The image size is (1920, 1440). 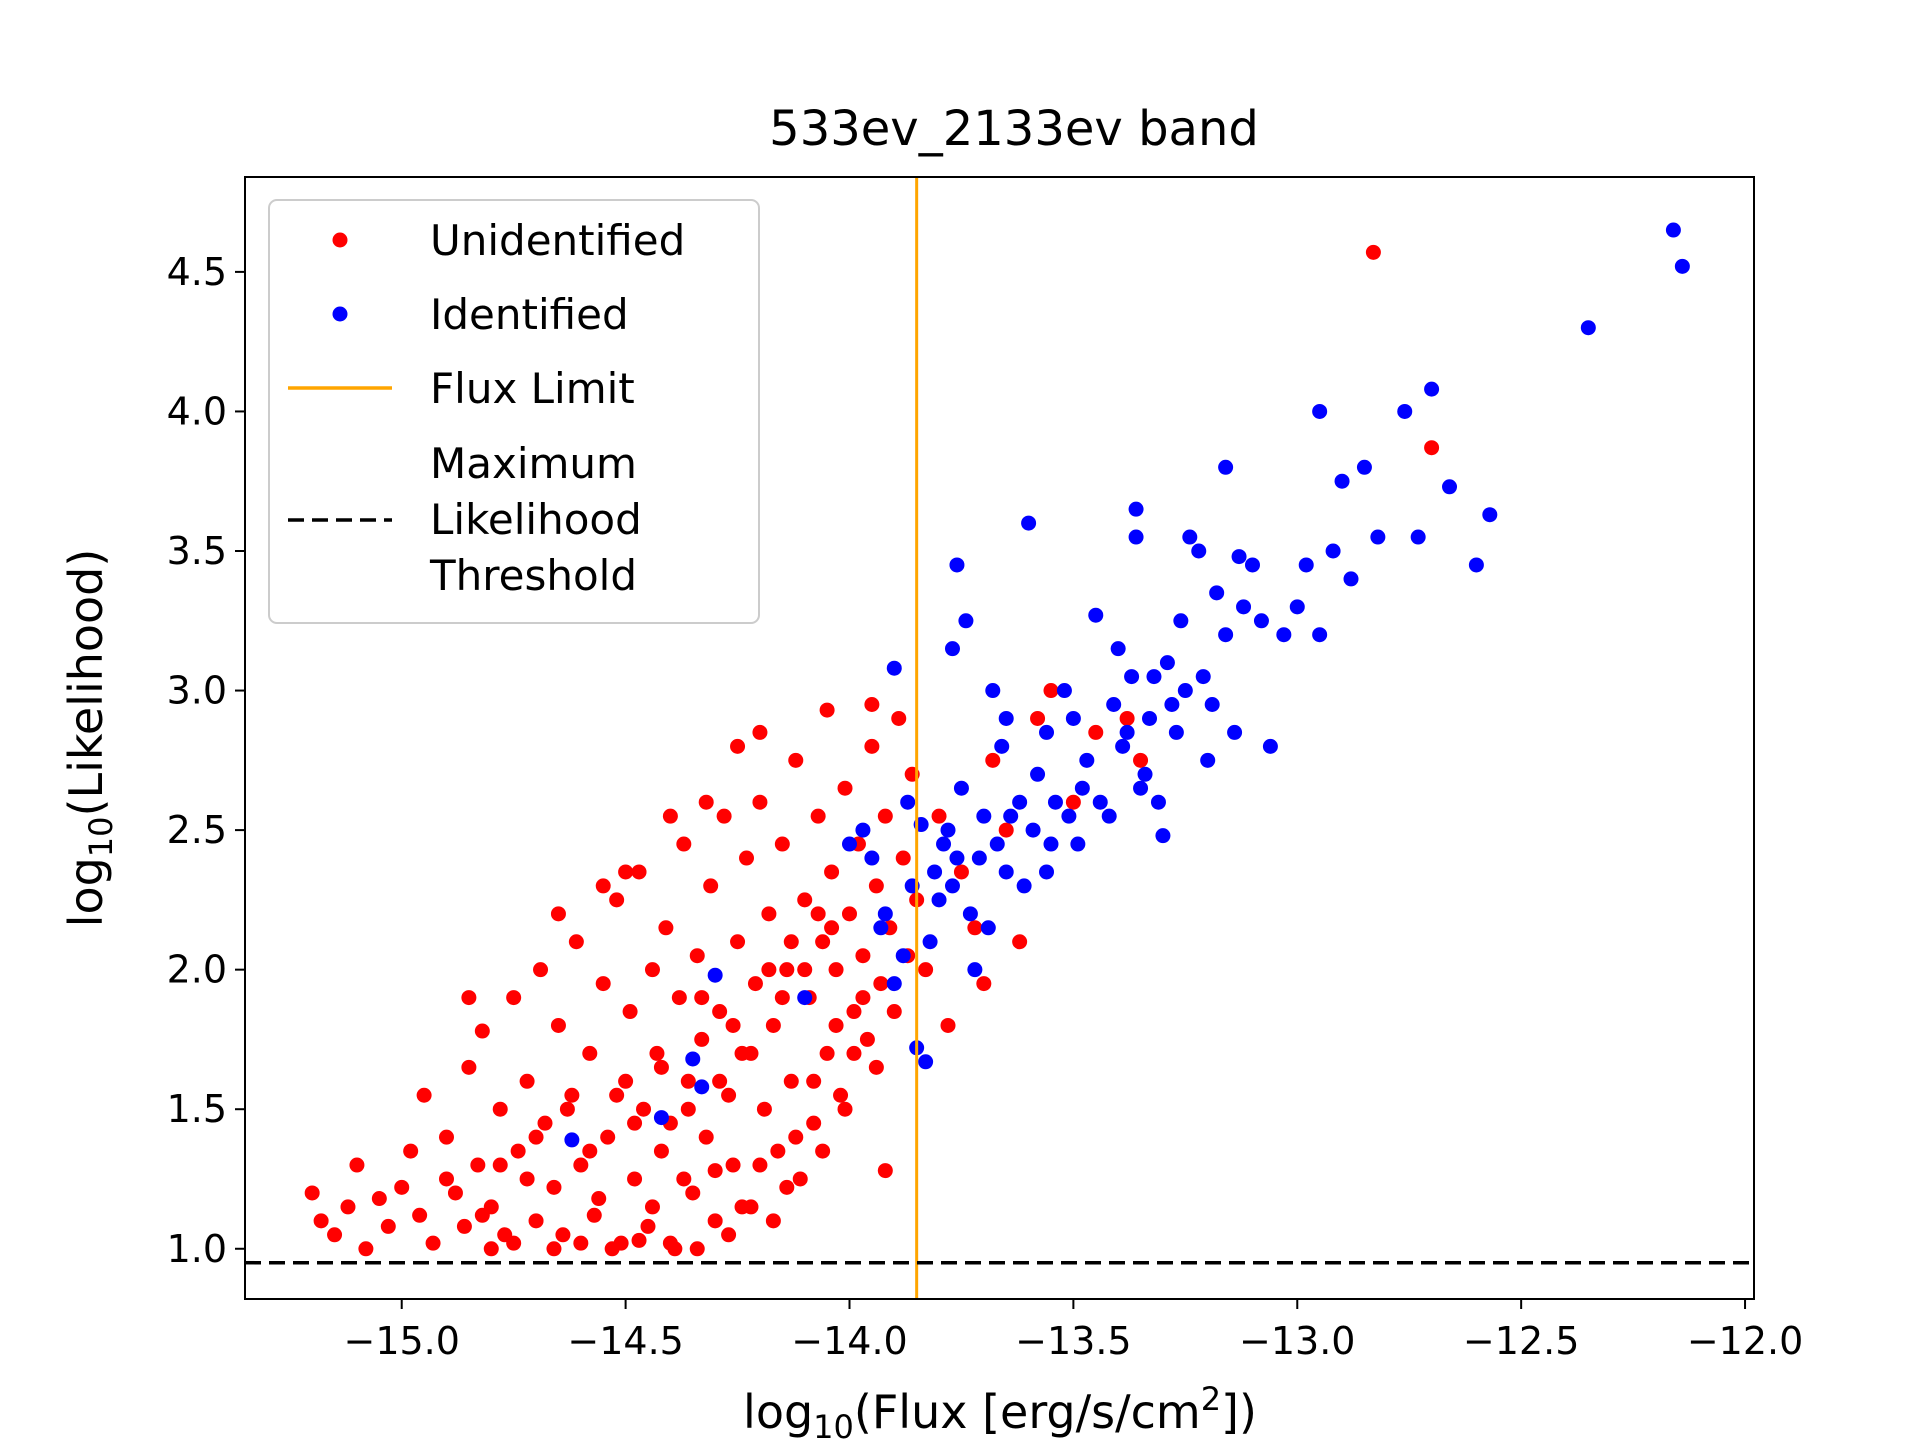 I want to click on x-label-sup: 2, so click(x=1211, y=1399).